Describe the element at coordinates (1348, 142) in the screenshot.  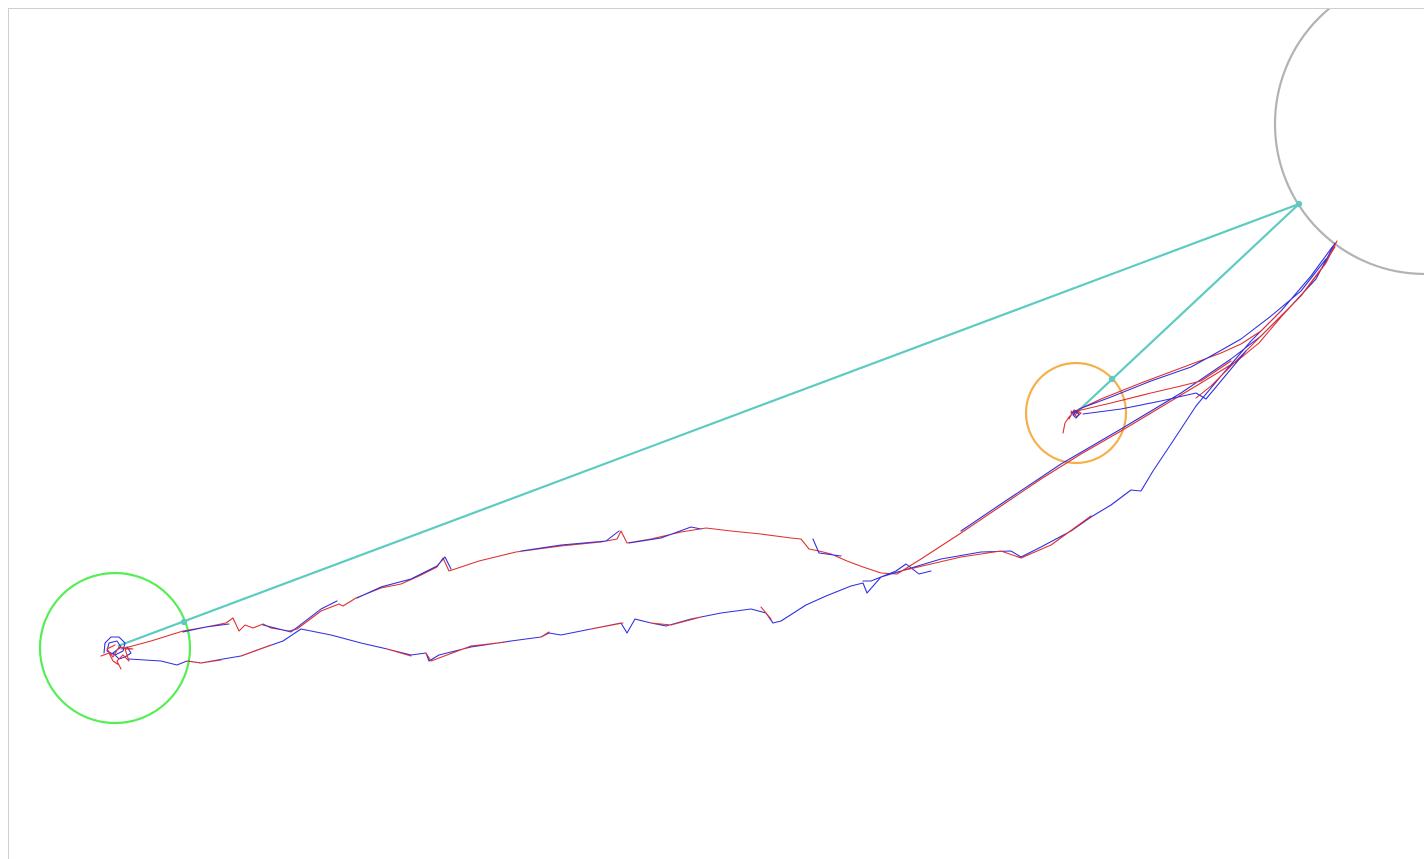
I see `large-zone-circle` at that location.